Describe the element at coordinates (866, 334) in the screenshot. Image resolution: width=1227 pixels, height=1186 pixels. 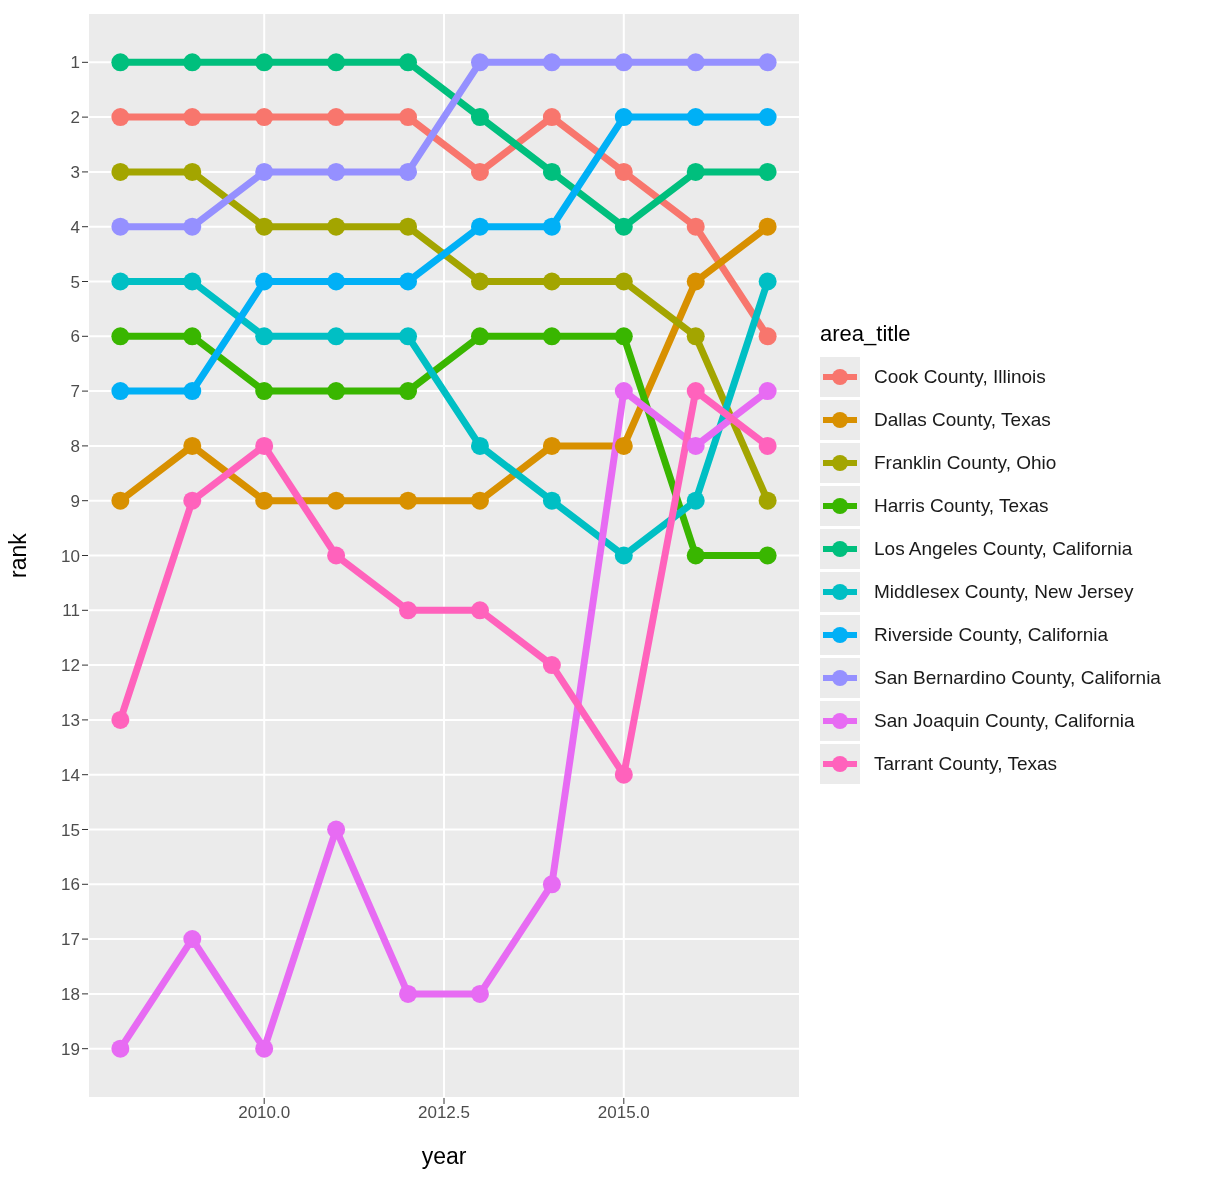
I see `legend-title: area_title` at that location.